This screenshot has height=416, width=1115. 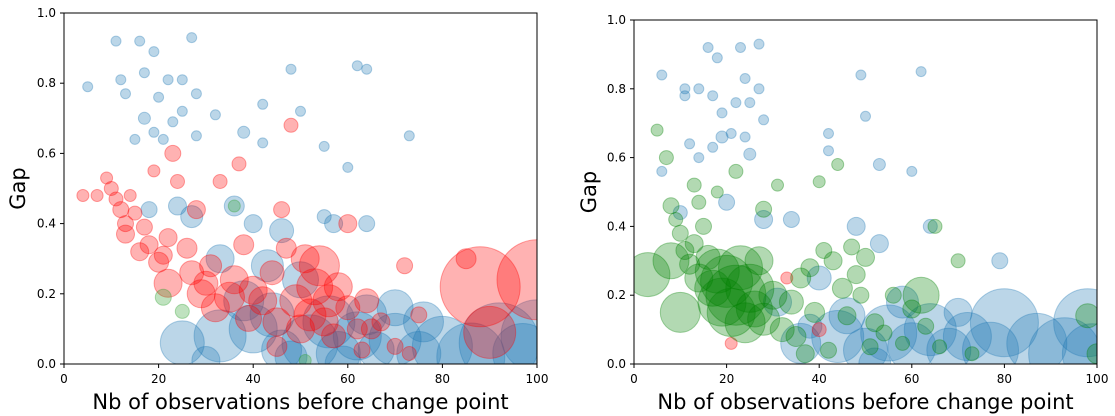 What do you see at coordinates (634, 379) in the screenshot?
I see `x-tick-label: 0` at bounding box center [634, 379].